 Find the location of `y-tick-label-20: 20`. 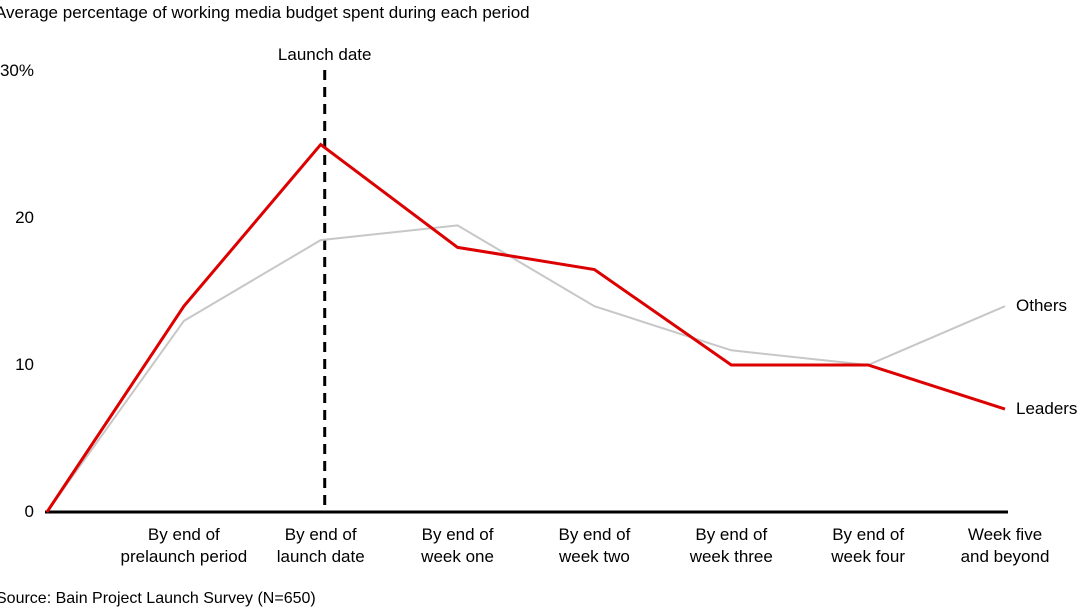

y-tick-label-20: 20 is located at coordinates (24, 217).